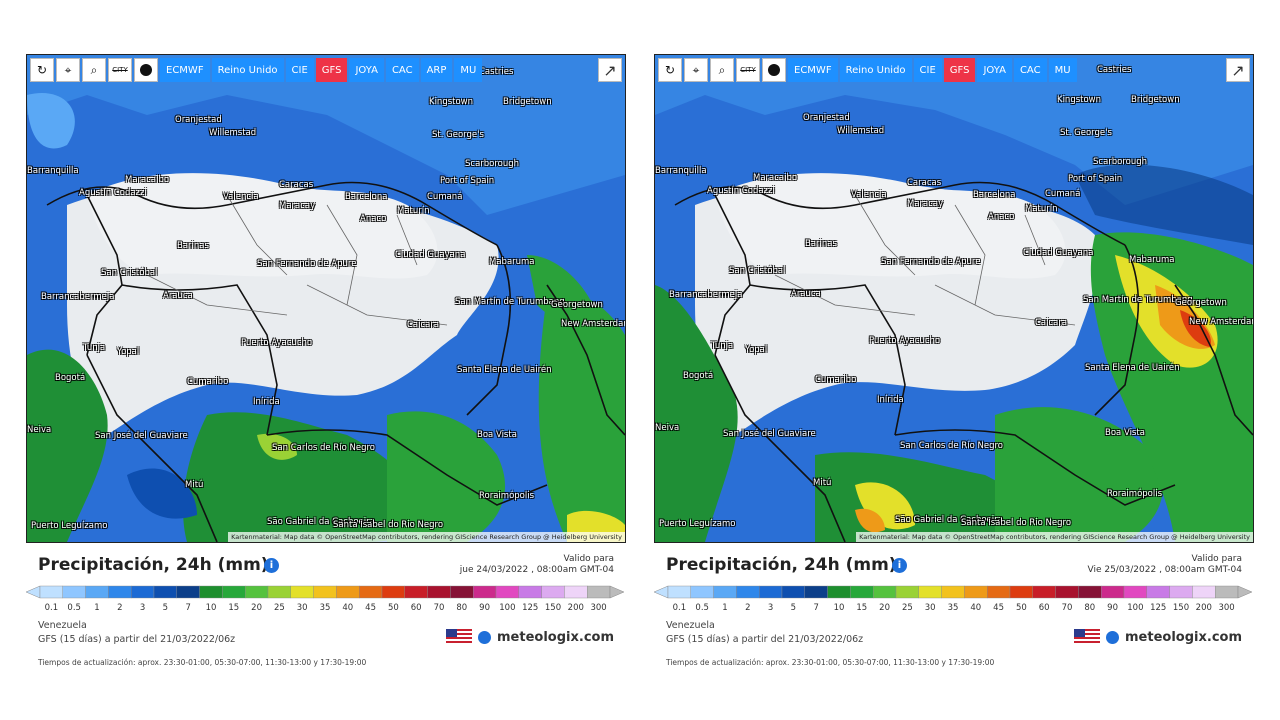 The width and height of the screenshot is (1280, 720). Describe the element at coordinates (496, 72) in the screenshot. I see `city-label: Castries` at that location.